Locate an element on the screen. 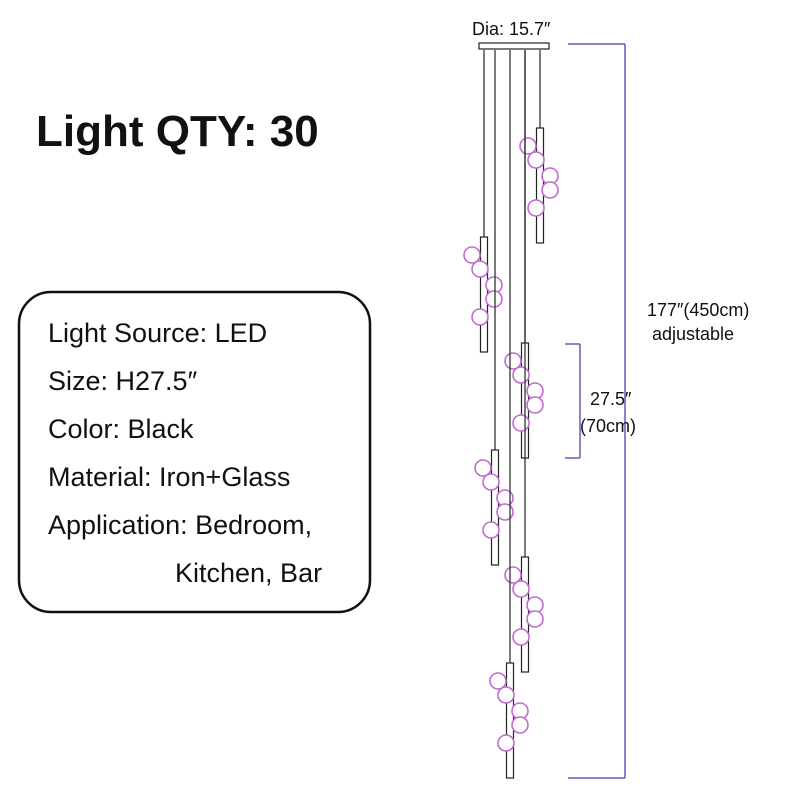 The height and width of the screenshot is (800, 800). spec: Light Source: LED is located at coordinates (157, 333).